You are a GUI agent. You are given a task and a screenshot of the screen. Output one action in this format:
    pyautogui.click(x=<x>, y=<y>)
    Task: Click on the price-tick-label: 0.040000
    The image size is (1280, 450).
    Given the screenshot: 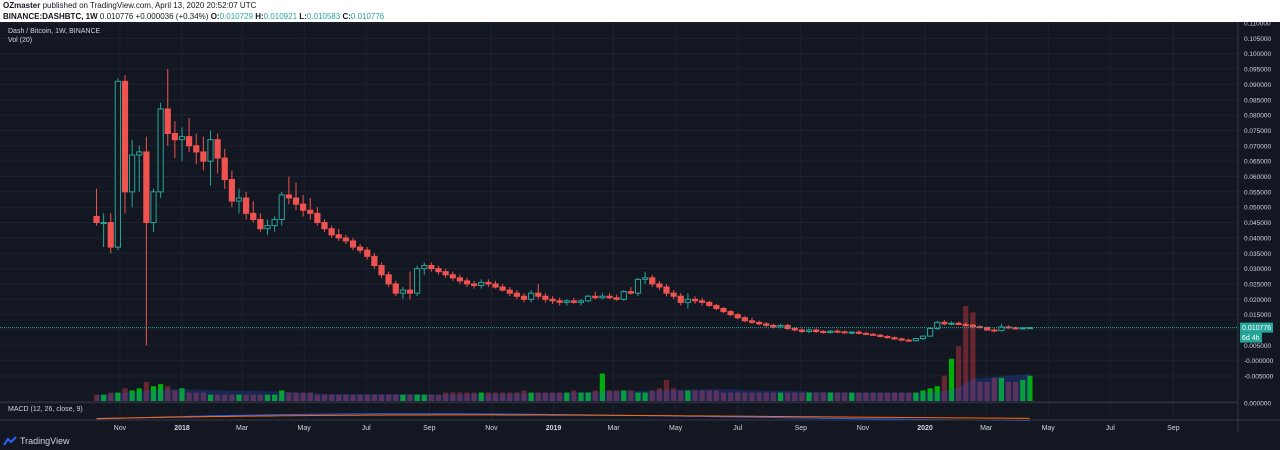 What is the action you would take?
    pyautogui.click(x=1257, y=238)
    